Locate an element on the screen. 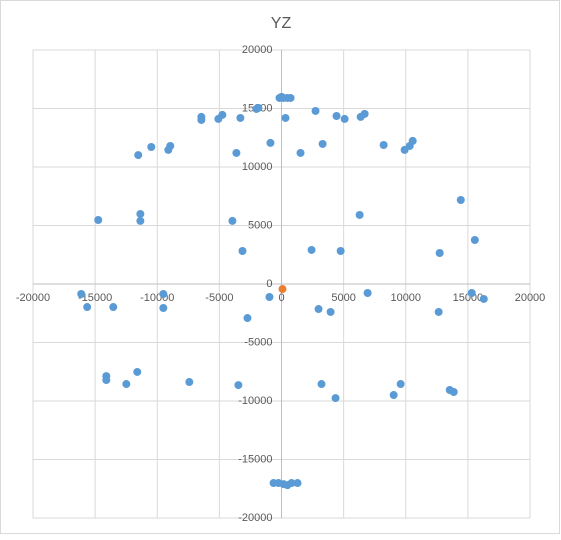 Image resolution: width=561 pixels, height=540 pixels. x-tick-label: -15000 is located at coordinates (95, 298).